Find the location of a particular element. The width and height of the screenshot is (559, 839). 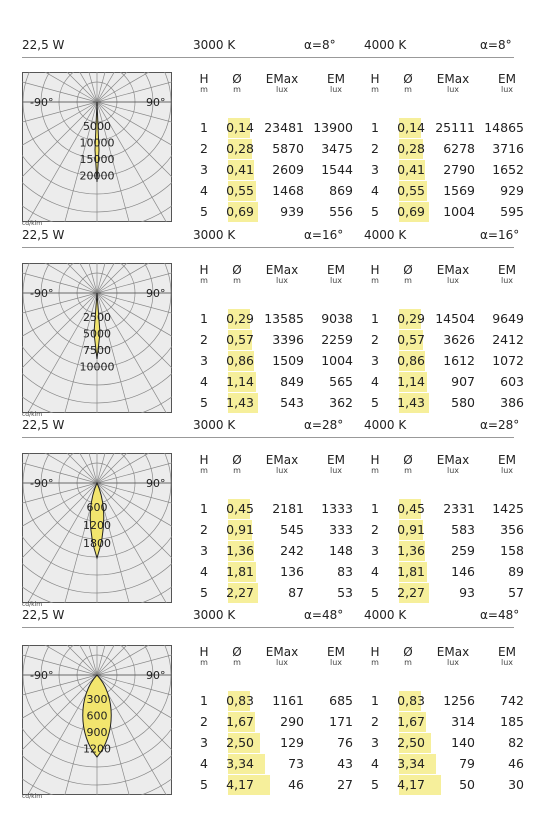

angle-label-right: 90° is located at coordinates (156, 675).